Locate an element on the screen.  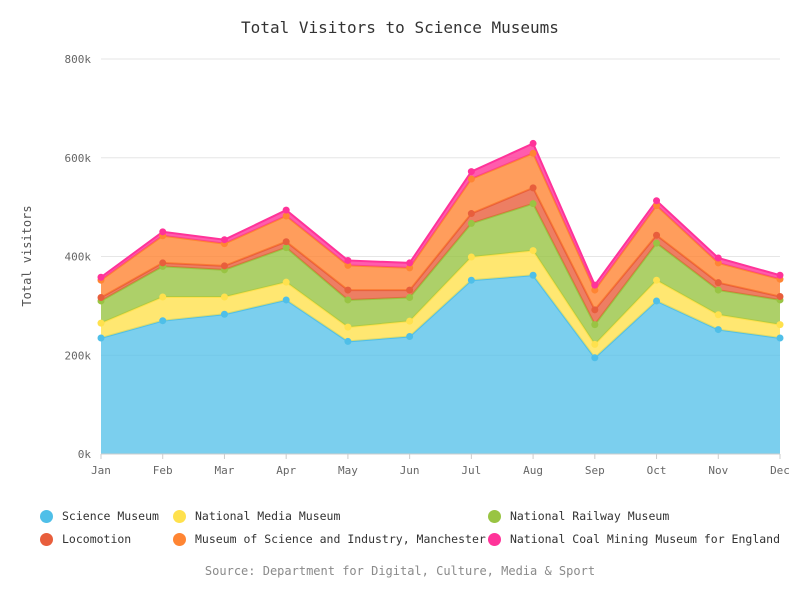
x-tick-label: Sep is located at coordinates (595, 470).